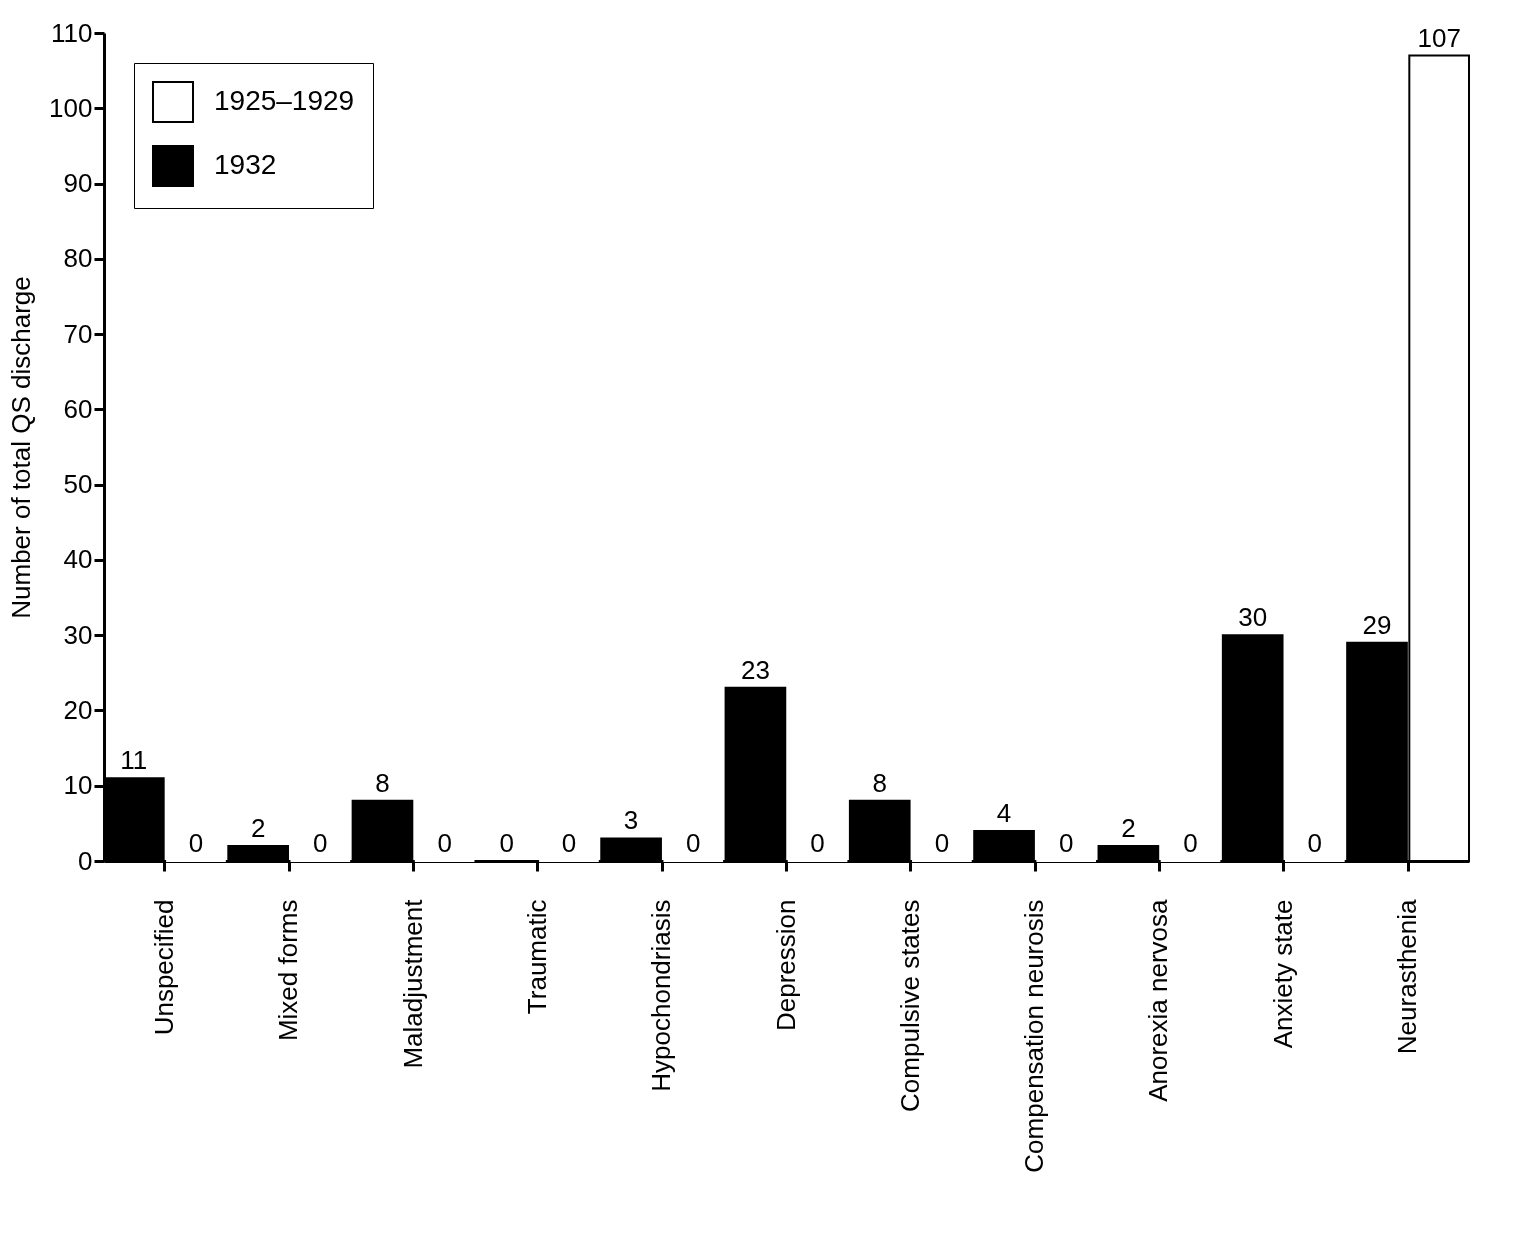  I want to click on y-axis-title: Number of total QS discharge, so click(21, 447).